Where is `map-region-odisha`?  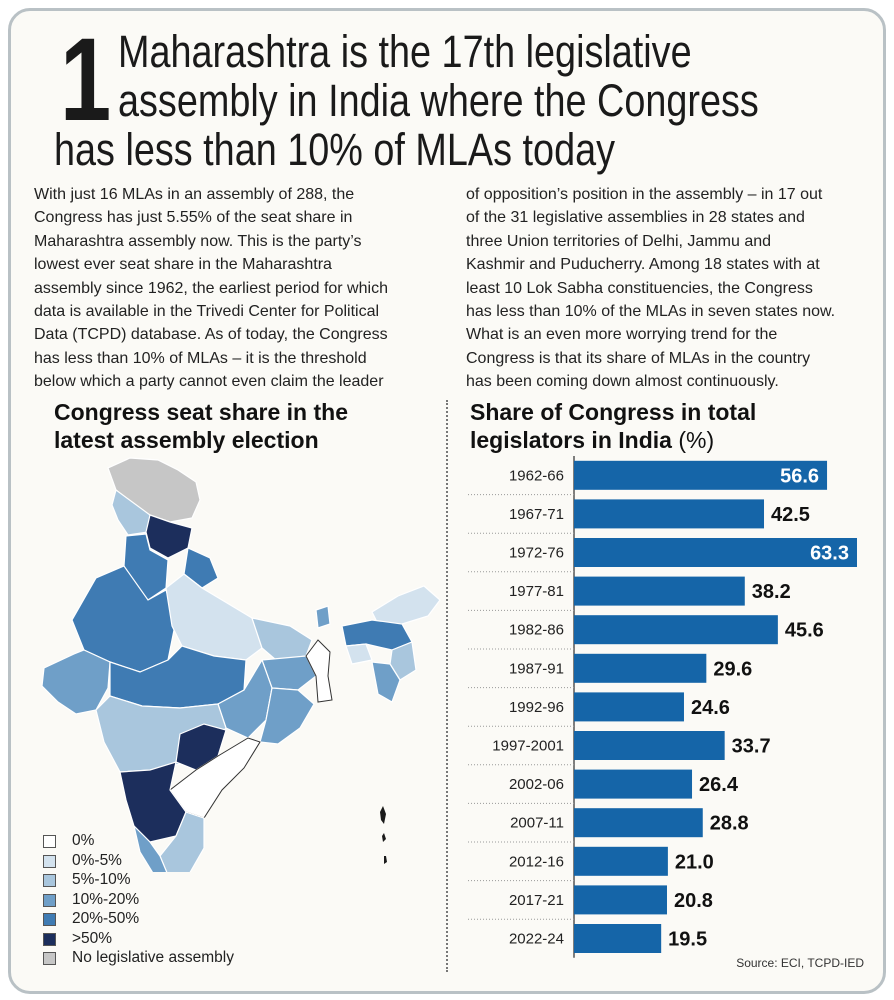
map-region-odisha is located at coordinates (287, 716).